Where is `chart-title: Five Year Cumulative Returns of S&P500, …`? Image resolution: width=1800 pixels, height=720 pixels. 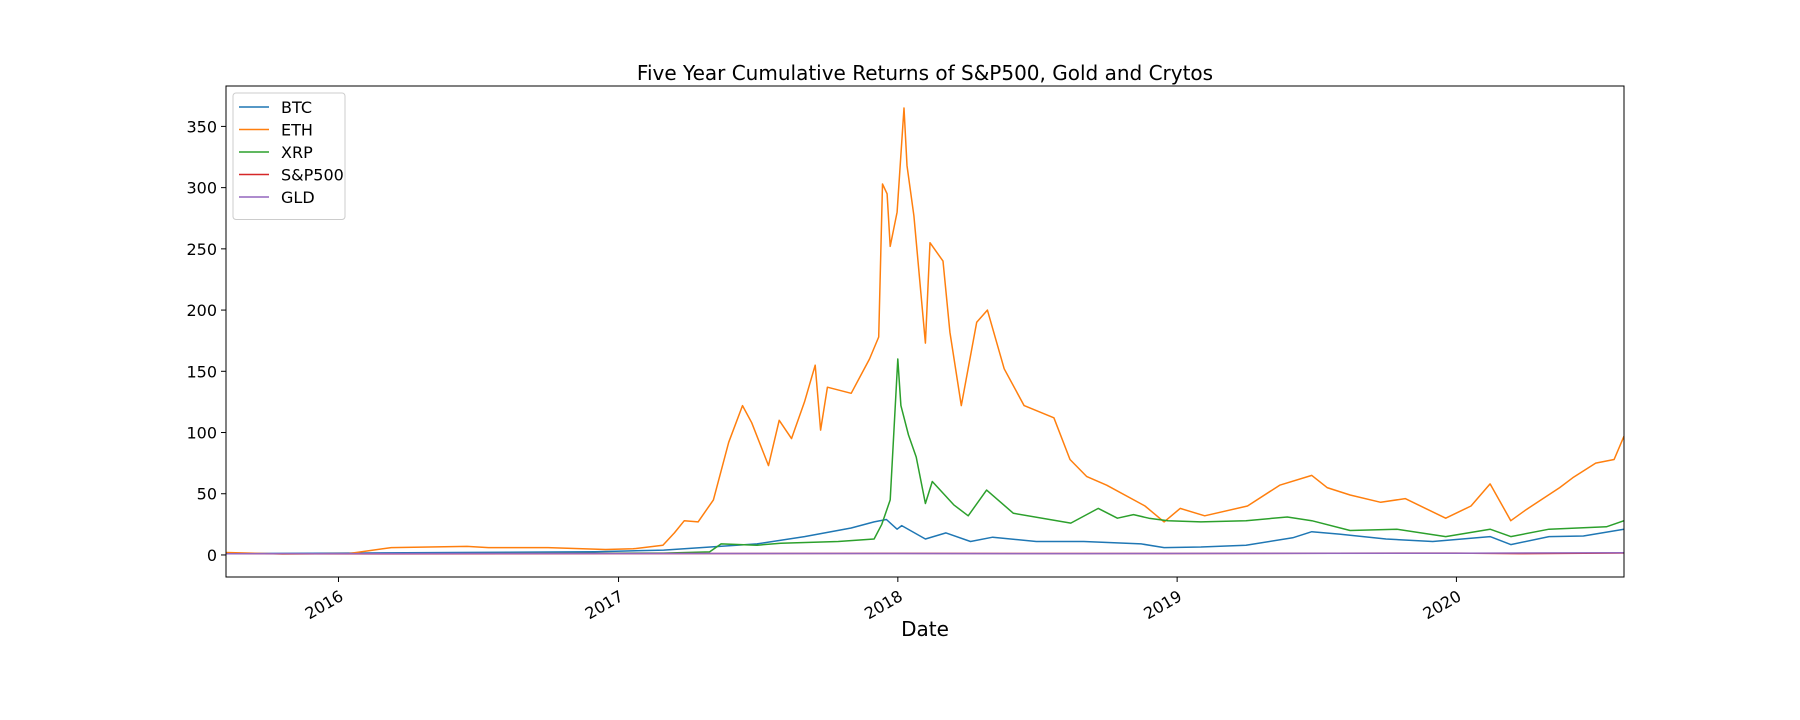
chart-title: Five Year Cumulative Returns of S&P500, … is located at coordinates (925, 73).